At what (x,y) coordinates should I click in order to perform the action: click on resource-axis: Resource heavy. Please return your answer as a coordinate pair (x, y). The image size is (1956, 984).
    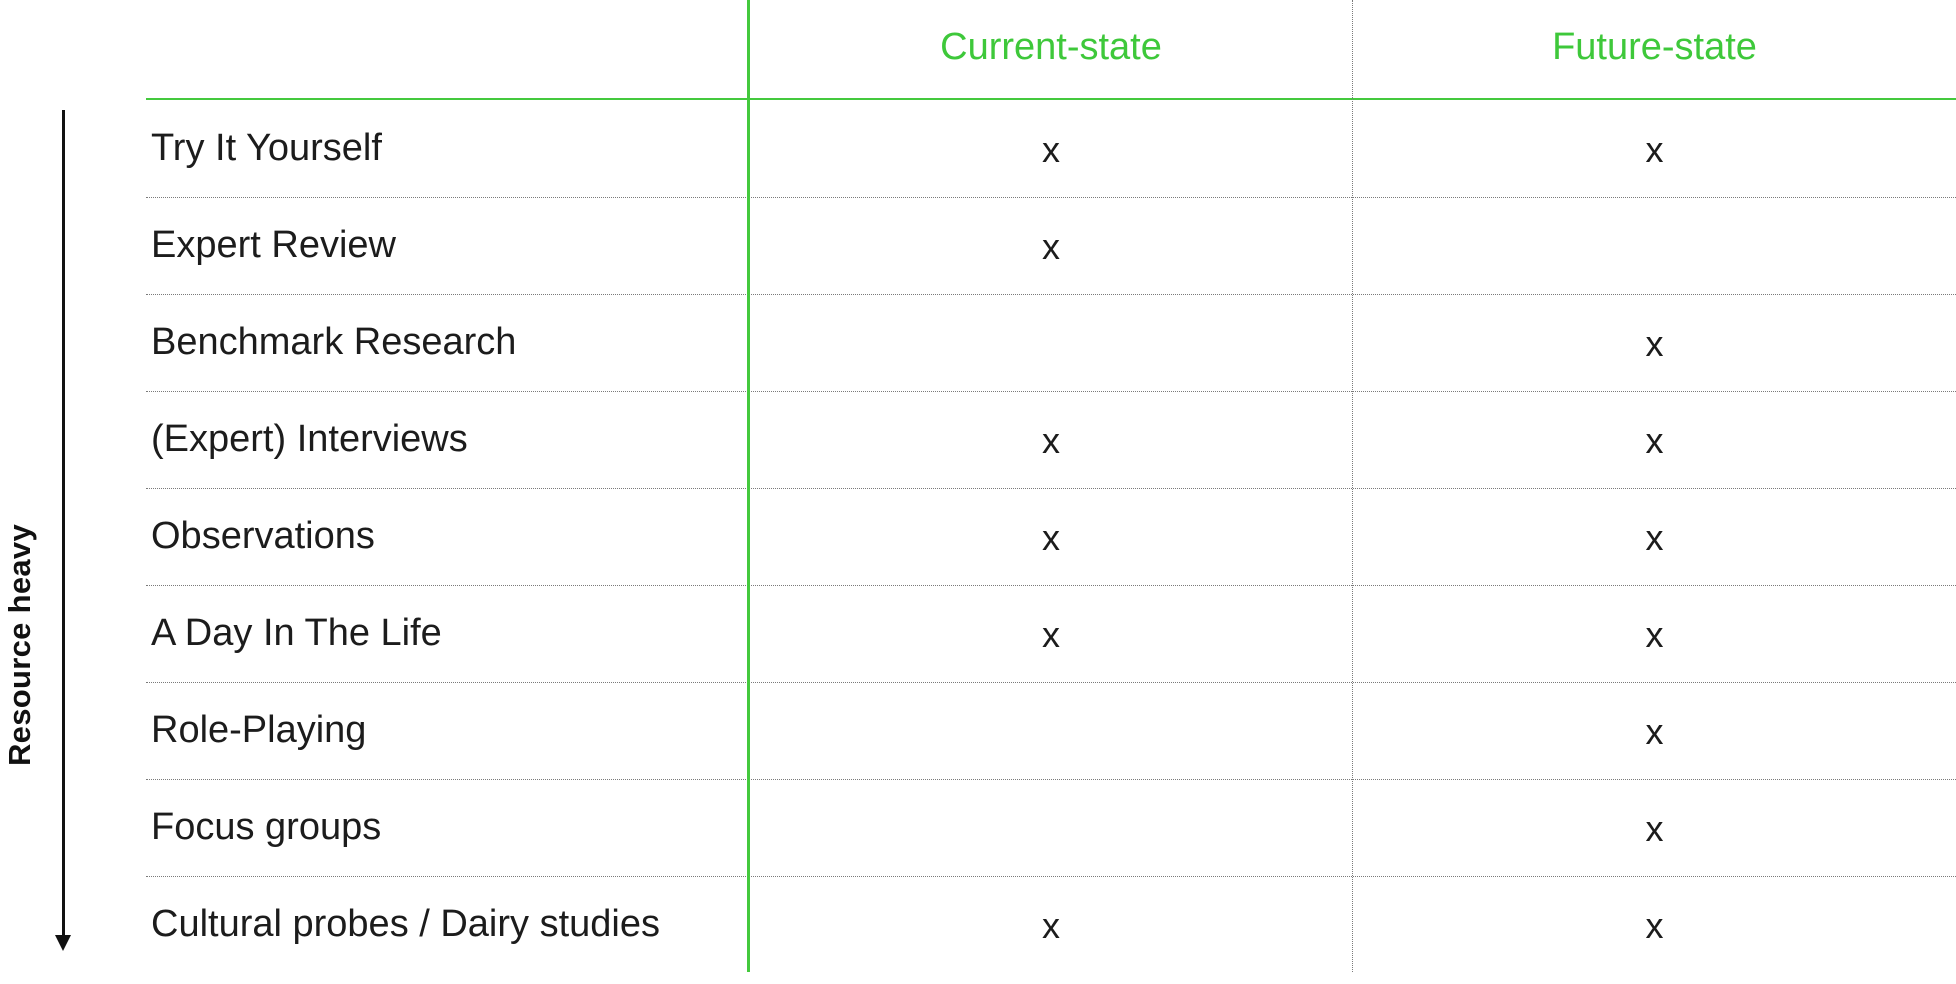
    Looking at the image, I should click on (20, 530).